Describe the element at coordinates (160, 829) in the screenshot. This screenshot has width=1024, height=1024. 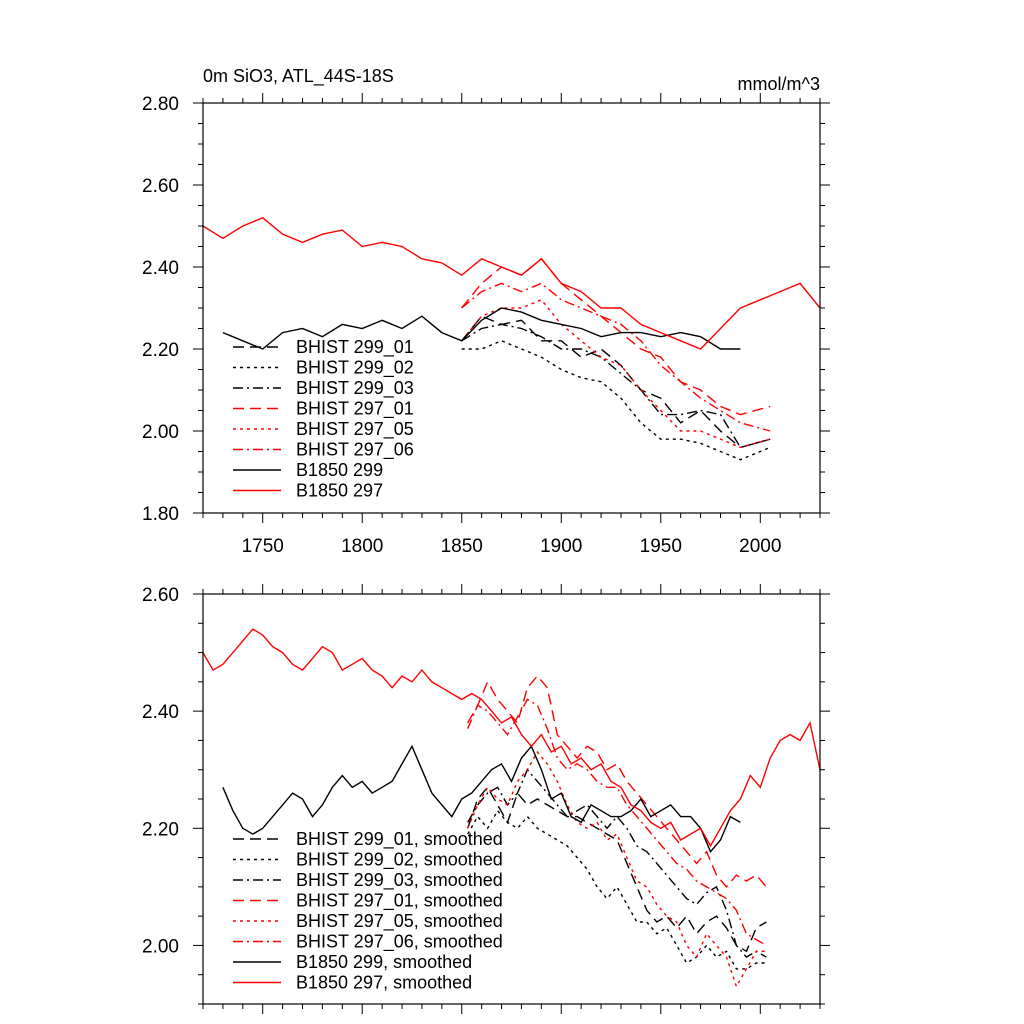
I see `bottom-y-tick-label-1: 2.20` at that location.